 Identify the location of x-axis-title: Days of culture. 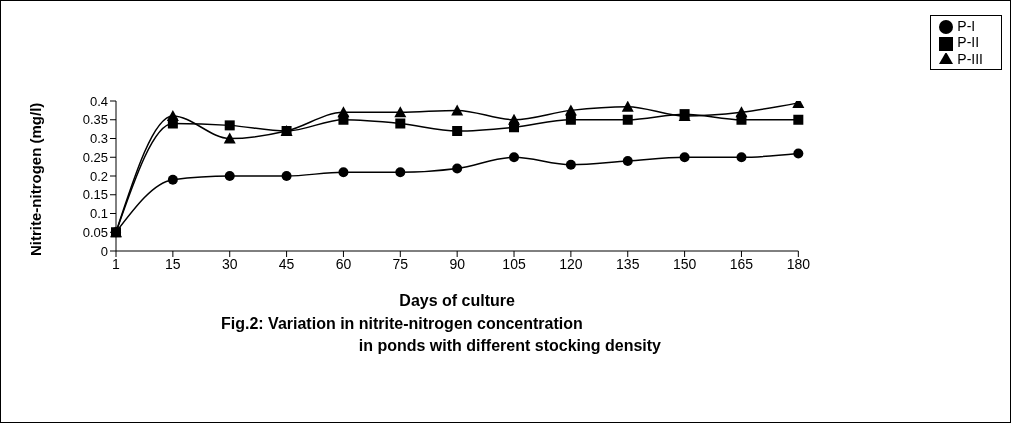
(457, 300).